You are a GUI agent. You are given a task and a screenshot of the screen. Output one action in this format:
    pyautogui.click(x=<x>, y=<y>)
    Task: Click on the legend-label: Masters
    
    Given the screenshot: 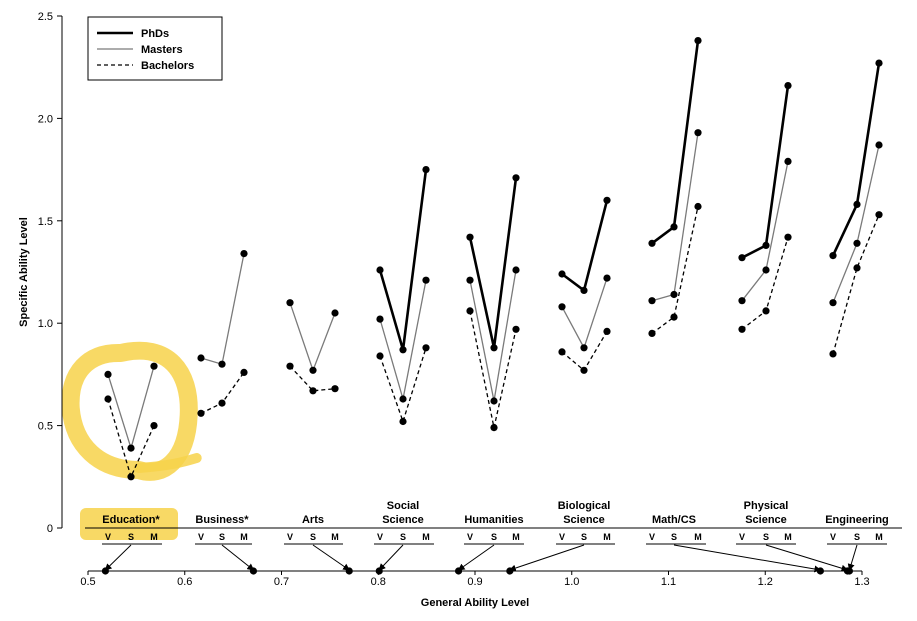 What is the action you would take?
    pyautogui.click(x=162, y=50)
    